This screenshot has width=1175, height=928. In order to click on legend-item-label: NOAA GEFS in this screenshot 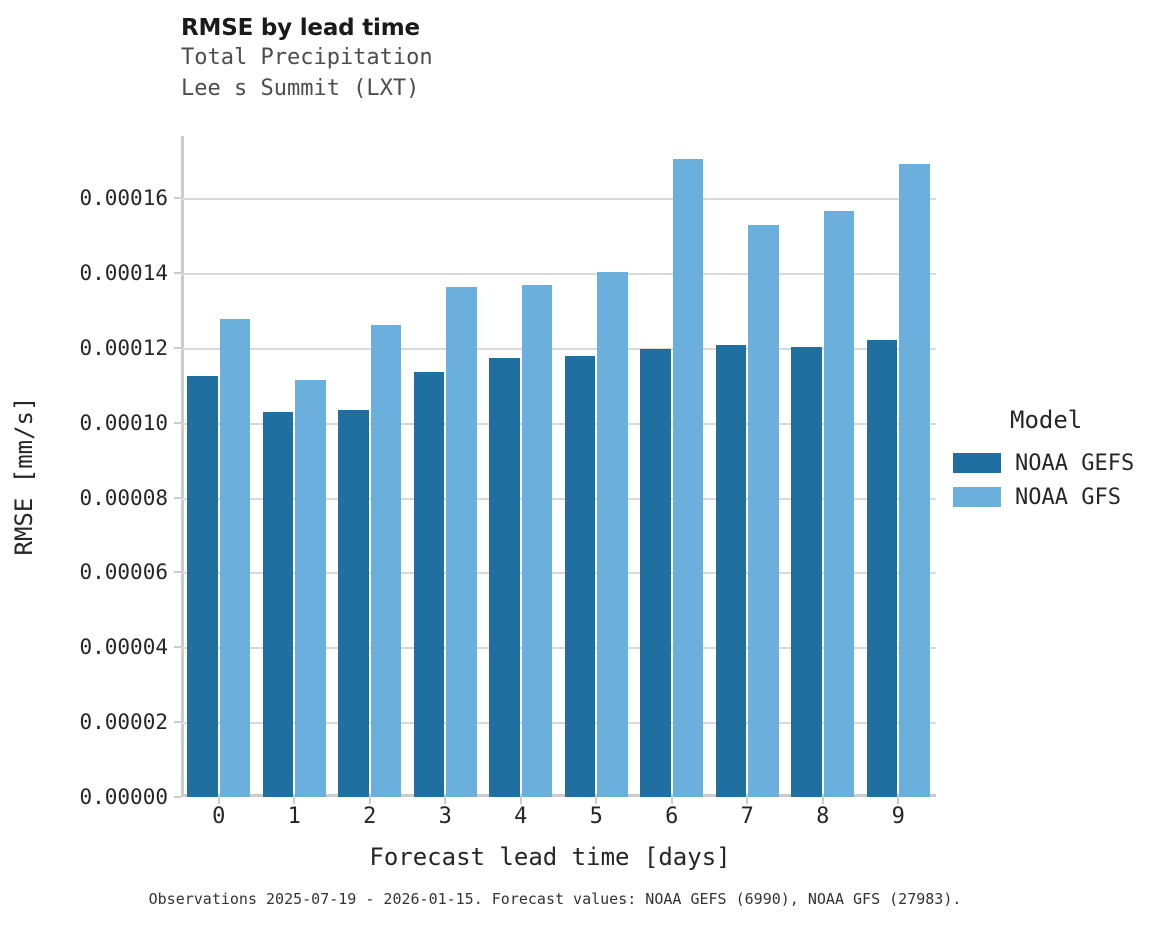, I will do `click(1075, 463)`.